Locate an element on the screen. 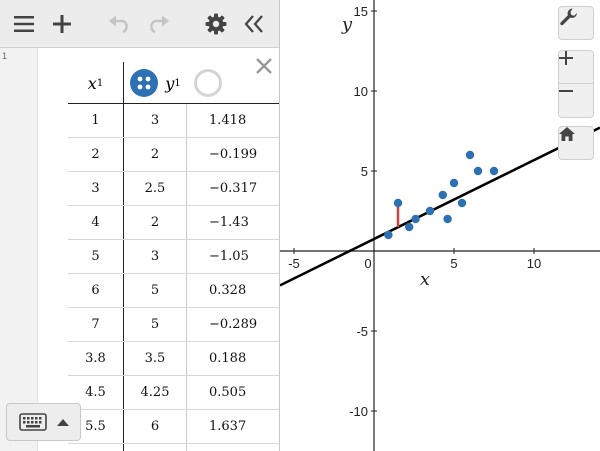  table-cell-x: 2 is located at coordinates (95, 154).